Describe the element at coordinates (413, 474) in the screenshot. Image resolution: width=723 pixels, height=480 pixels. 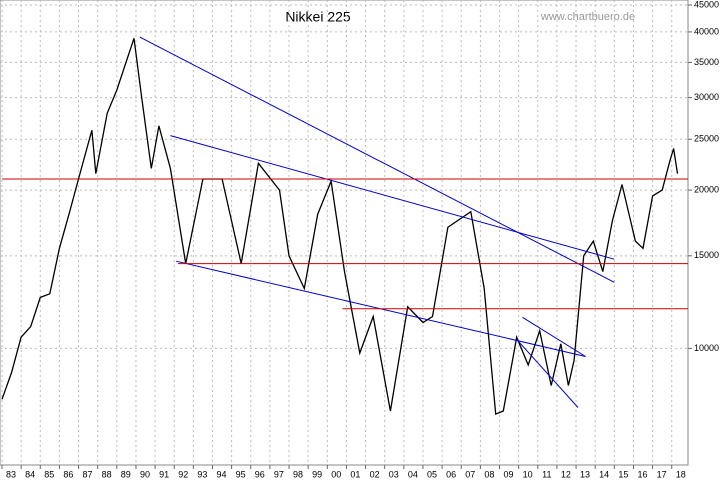
I see `x-tick-label: 04` at that location.